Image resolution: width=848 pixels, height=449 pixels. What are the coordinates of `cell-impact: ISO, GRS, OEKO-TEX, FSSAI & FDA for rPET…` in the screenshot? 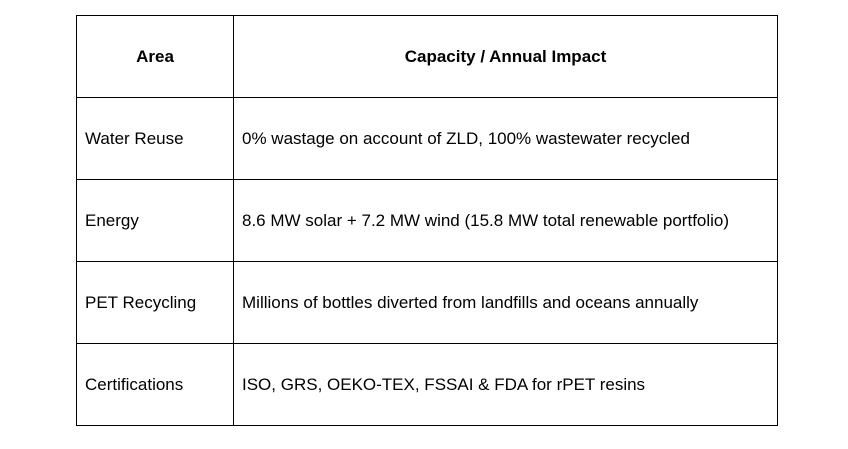 It's located at (505, 384).